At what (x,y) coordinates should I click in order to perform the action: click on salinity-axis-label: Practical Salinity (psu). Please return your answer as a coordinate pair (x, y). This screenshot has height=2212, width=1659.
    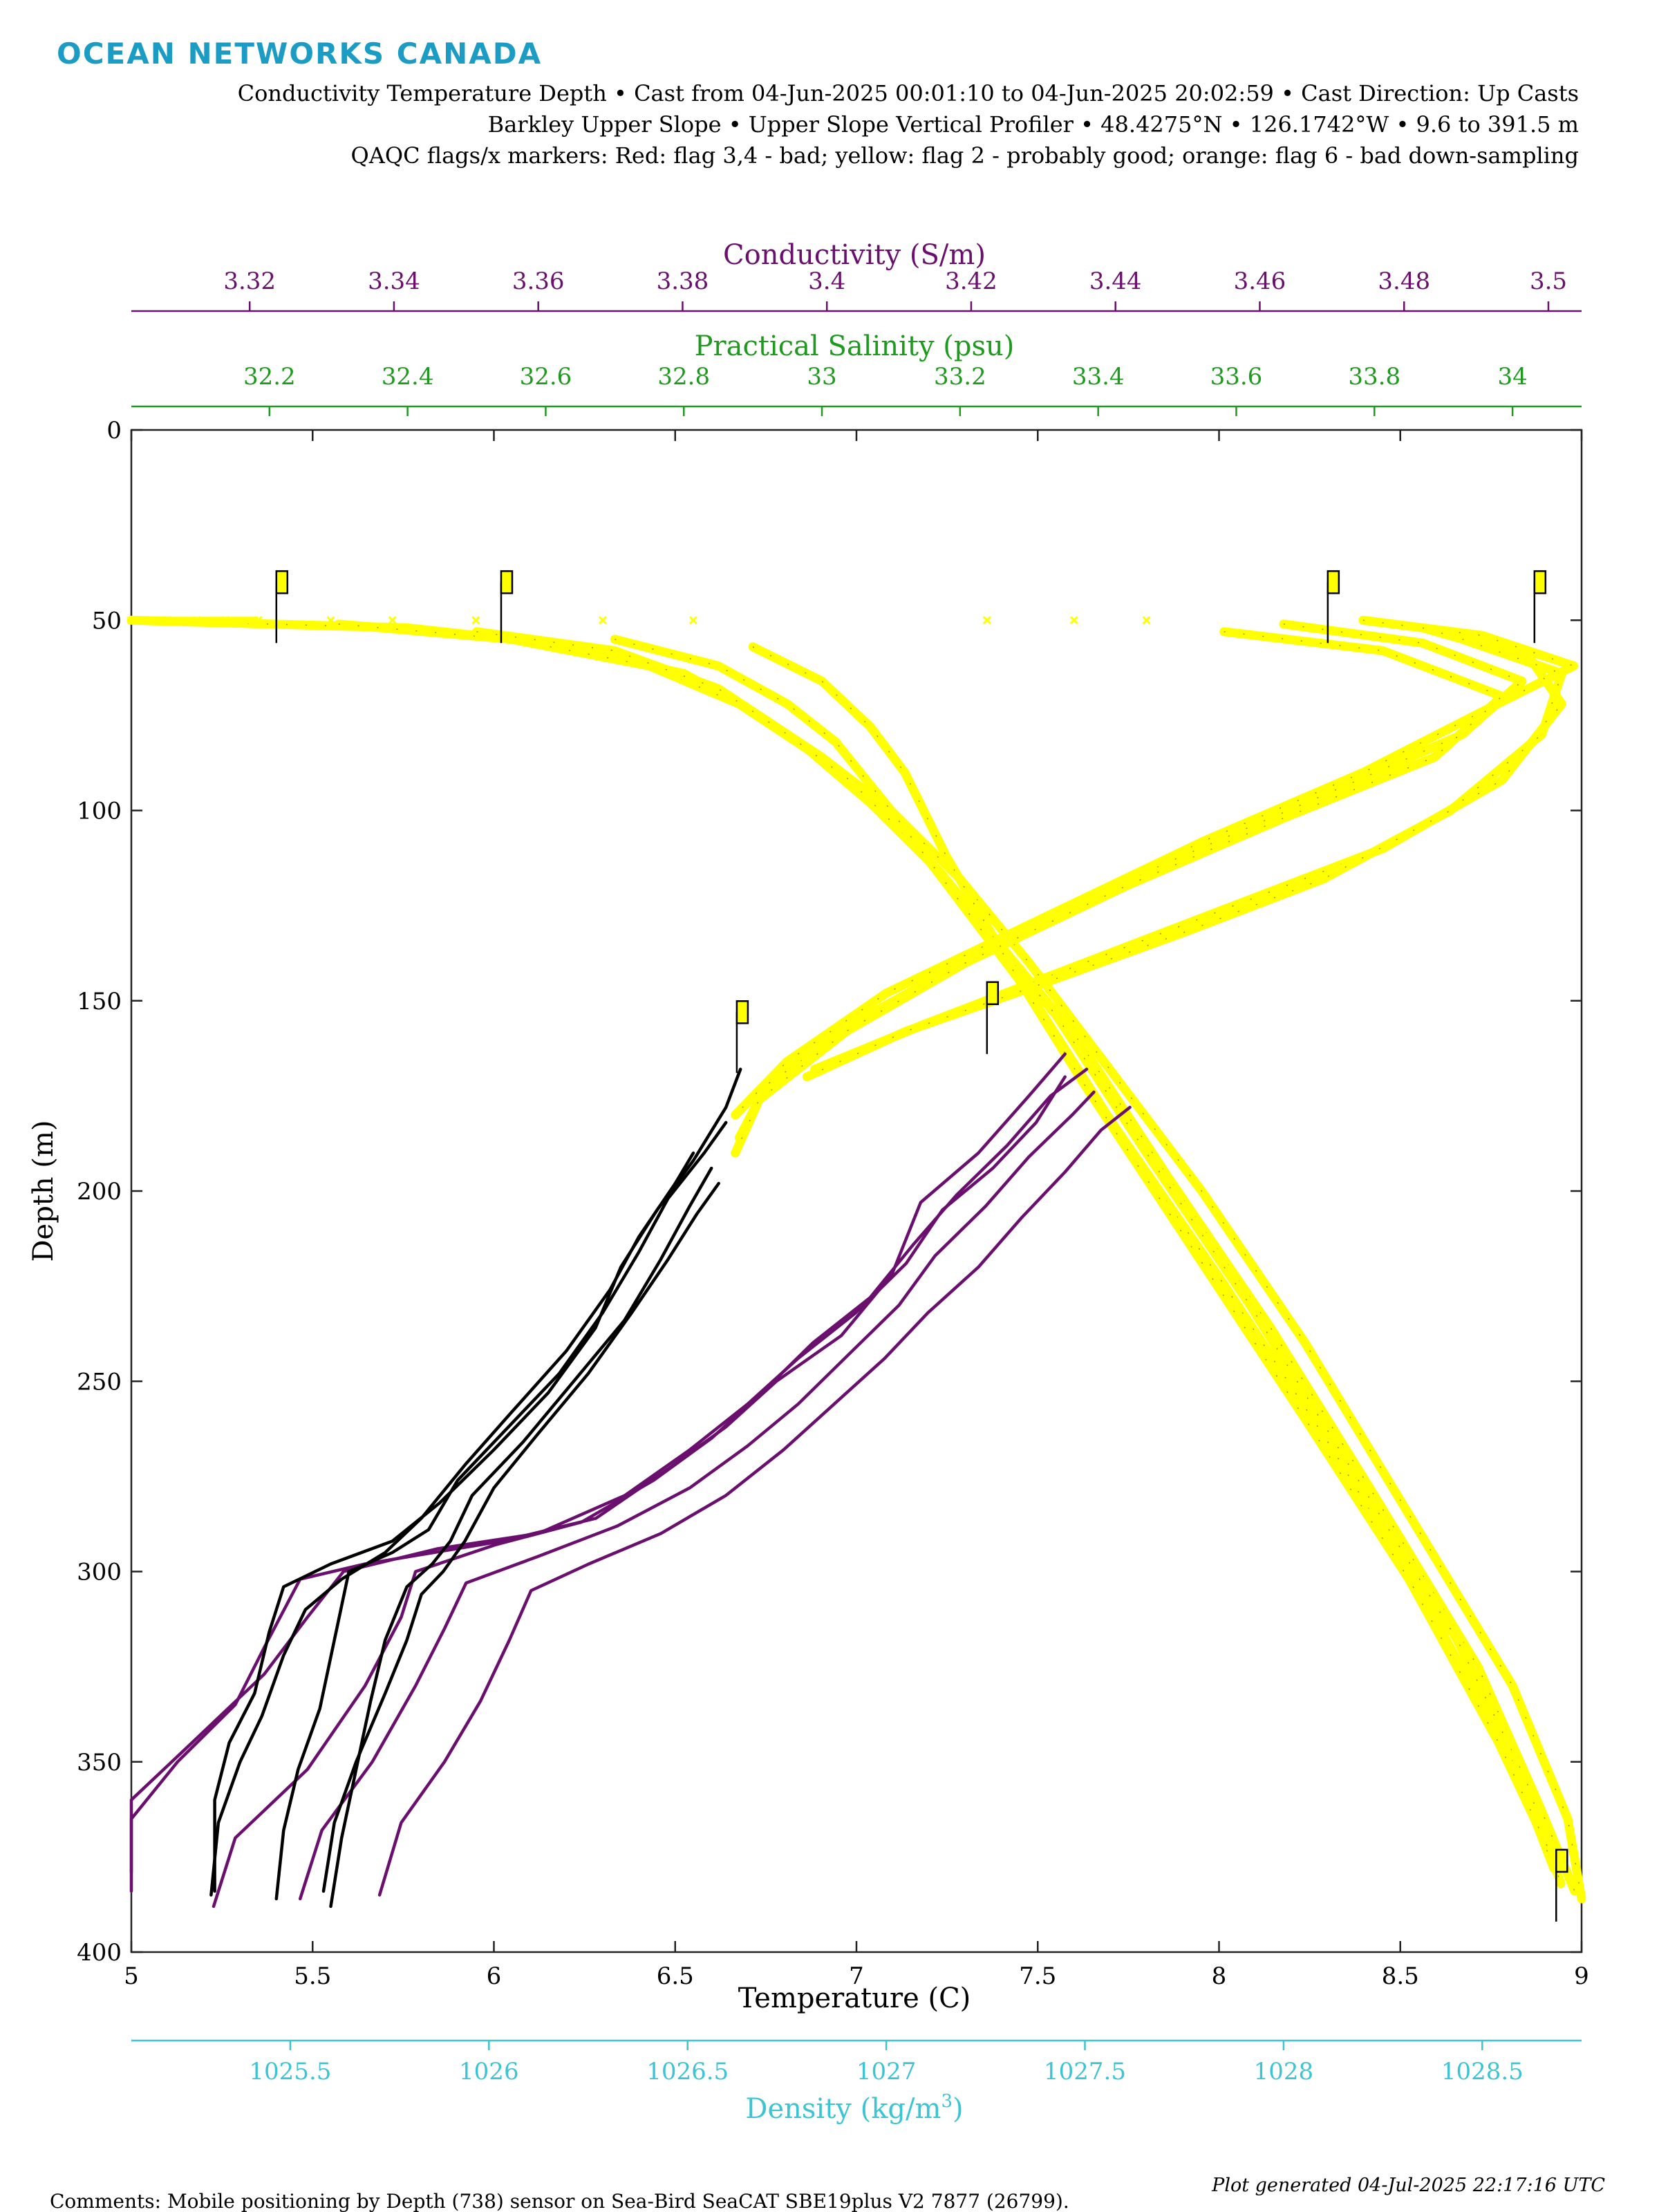
    Looking at the image, I should click on (855, 346).